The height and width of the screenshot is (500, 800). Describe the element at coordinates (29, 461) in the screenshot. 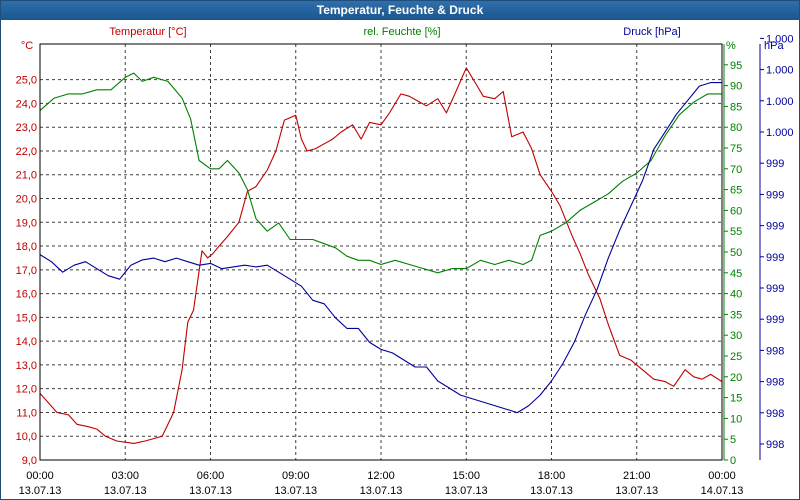

I see `temperature-tick-label: 9,0` at that location.